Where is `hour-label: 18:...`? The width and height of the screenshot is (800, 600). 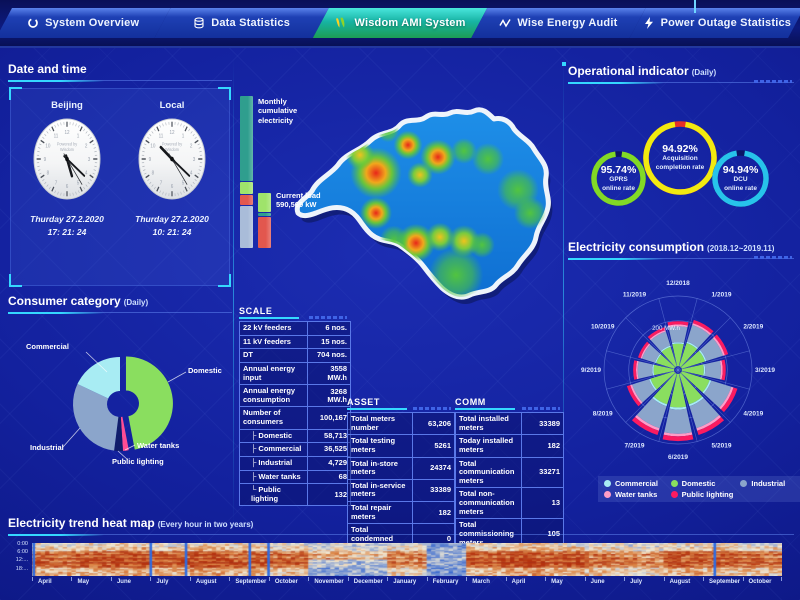 hour-label: 18:... is located at coordinates (21, 568).